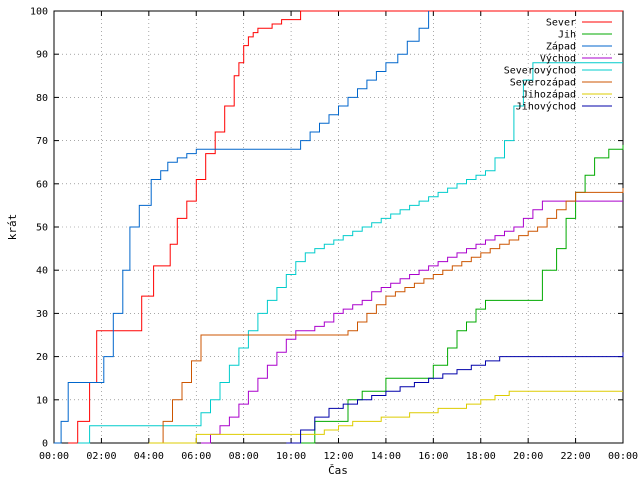  I want to click on x-axis-label: Čas, so click(338, 470).